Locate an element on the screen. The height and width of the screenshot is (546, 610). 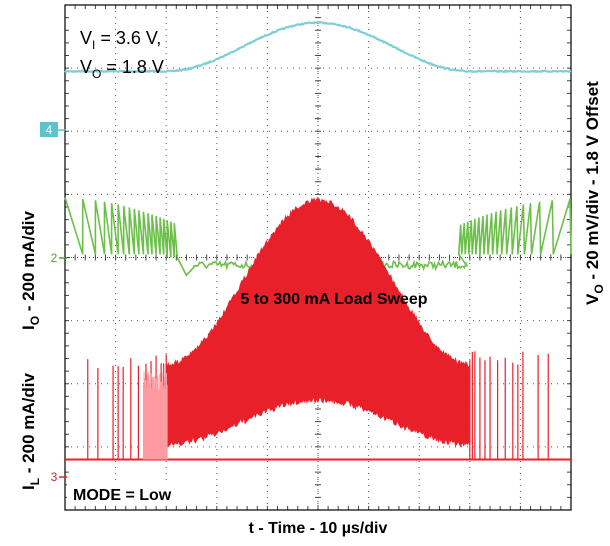
mode-label-bg is located at coordinates (136, 493).